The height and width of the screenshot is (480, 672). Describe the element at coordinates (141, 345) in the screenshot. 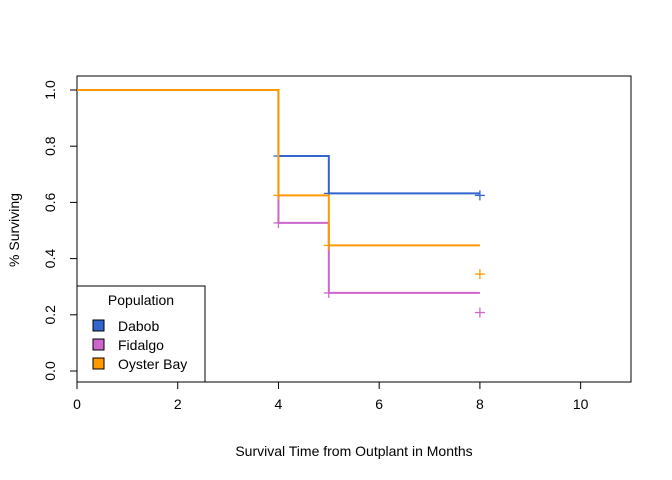

I see `legend-label: Fidalgo` at that location.